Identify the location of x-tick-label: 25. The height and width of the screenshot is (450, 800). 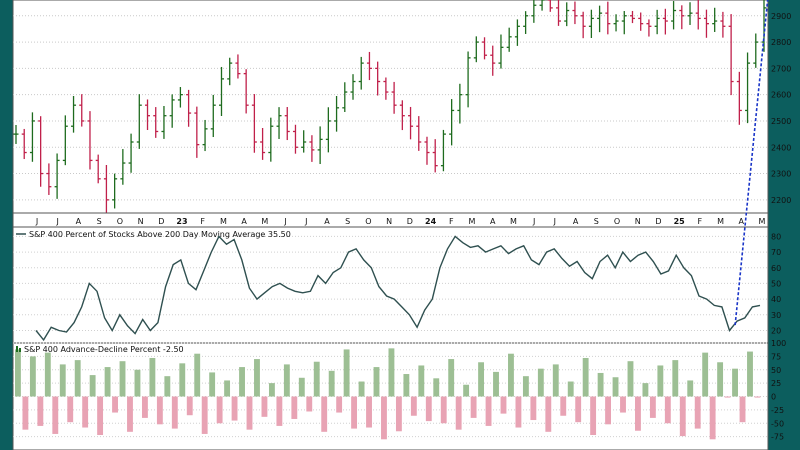
(680, 221).